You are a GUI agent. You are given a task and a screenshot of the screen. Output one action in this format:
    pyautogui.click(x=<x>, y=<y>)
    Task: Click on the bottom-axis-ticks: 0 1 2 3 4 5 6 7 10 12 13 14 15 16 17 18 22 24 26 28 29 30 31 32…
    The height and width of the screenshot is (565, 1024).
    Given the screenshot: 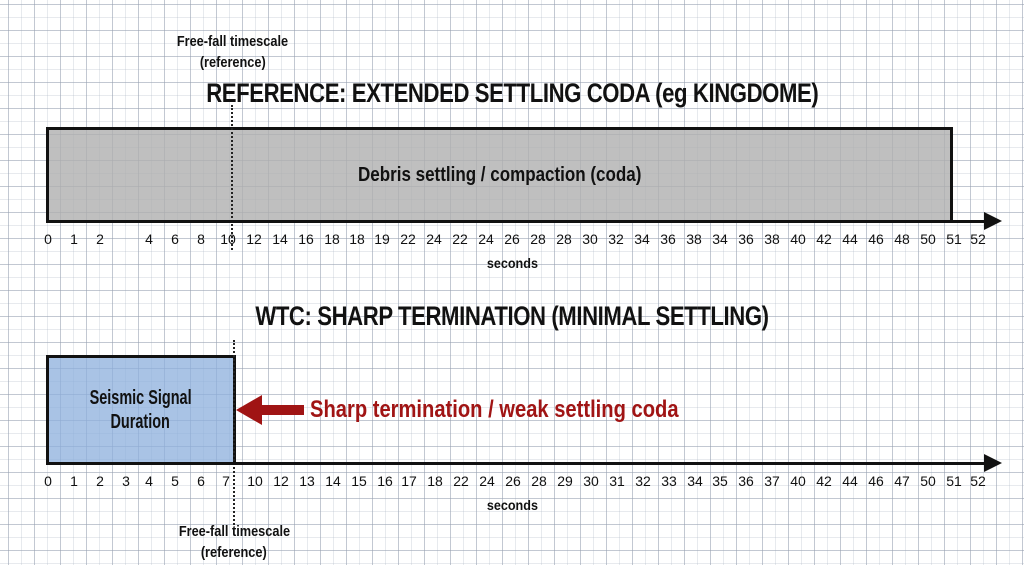 What is the action you would take?
    pyautogui.click(x=512, y=483)
    